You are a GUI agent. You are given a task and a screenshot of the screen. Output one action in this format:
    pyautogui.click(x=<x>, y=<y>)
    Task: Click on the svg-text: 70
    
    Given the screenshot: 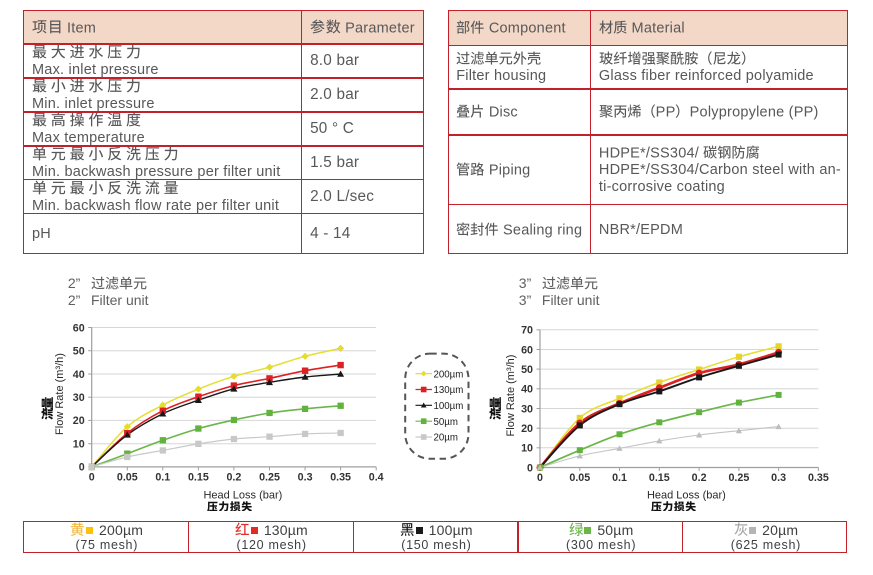 What is the action you would take?
    pyautogui.click(x=527, y=331)
    